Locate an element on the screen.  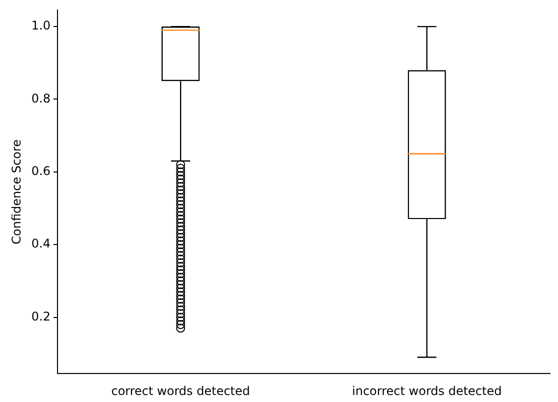
y-tick-label: 0.4 is located at coordinates (40, 243).